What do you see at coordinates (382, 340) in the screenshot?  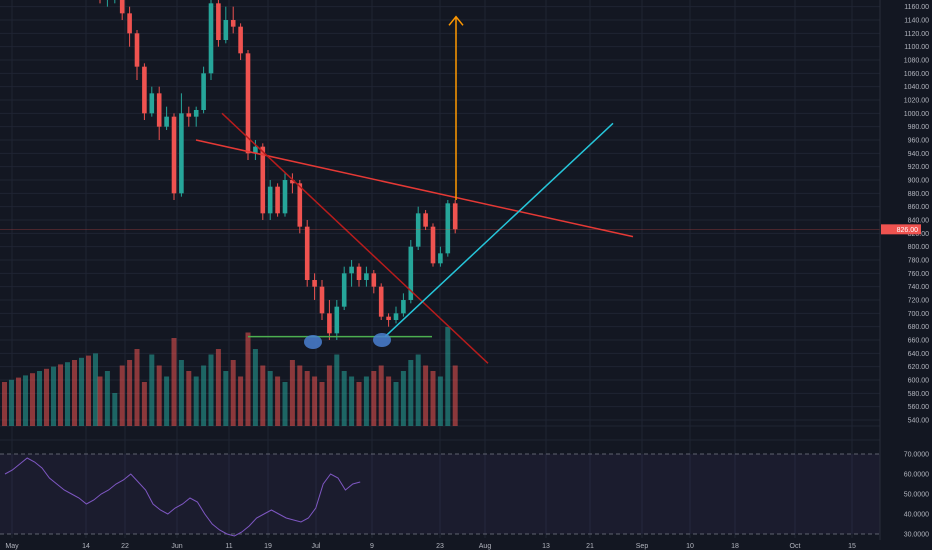 I see `bottom-marker` at bounding box center [382, 340].